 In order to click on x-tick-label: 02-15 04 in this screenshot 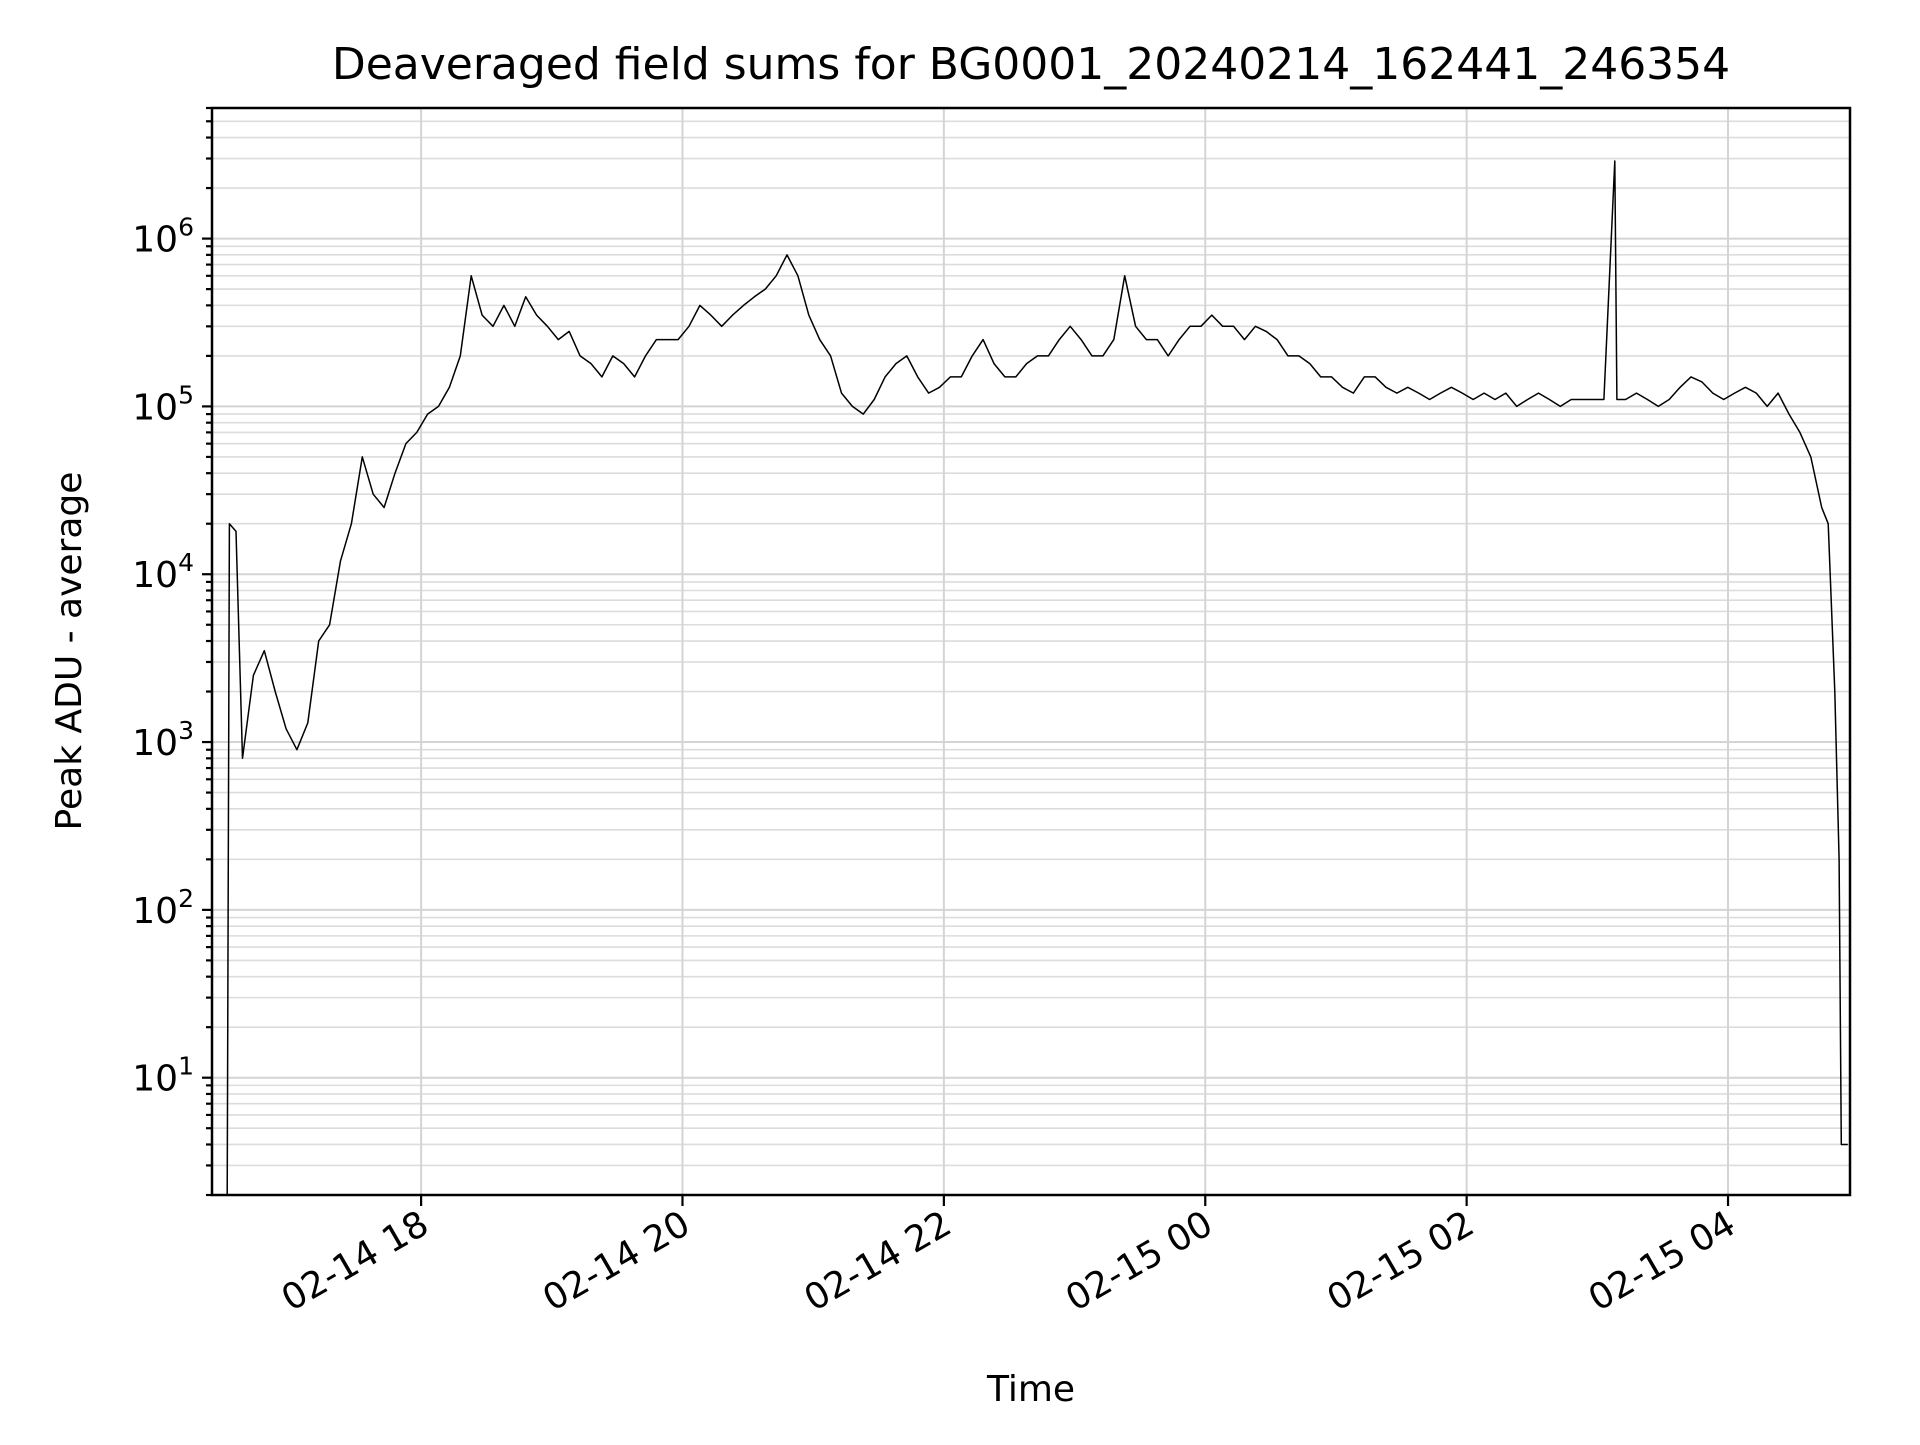, I will do `click(1662, 1261)`.